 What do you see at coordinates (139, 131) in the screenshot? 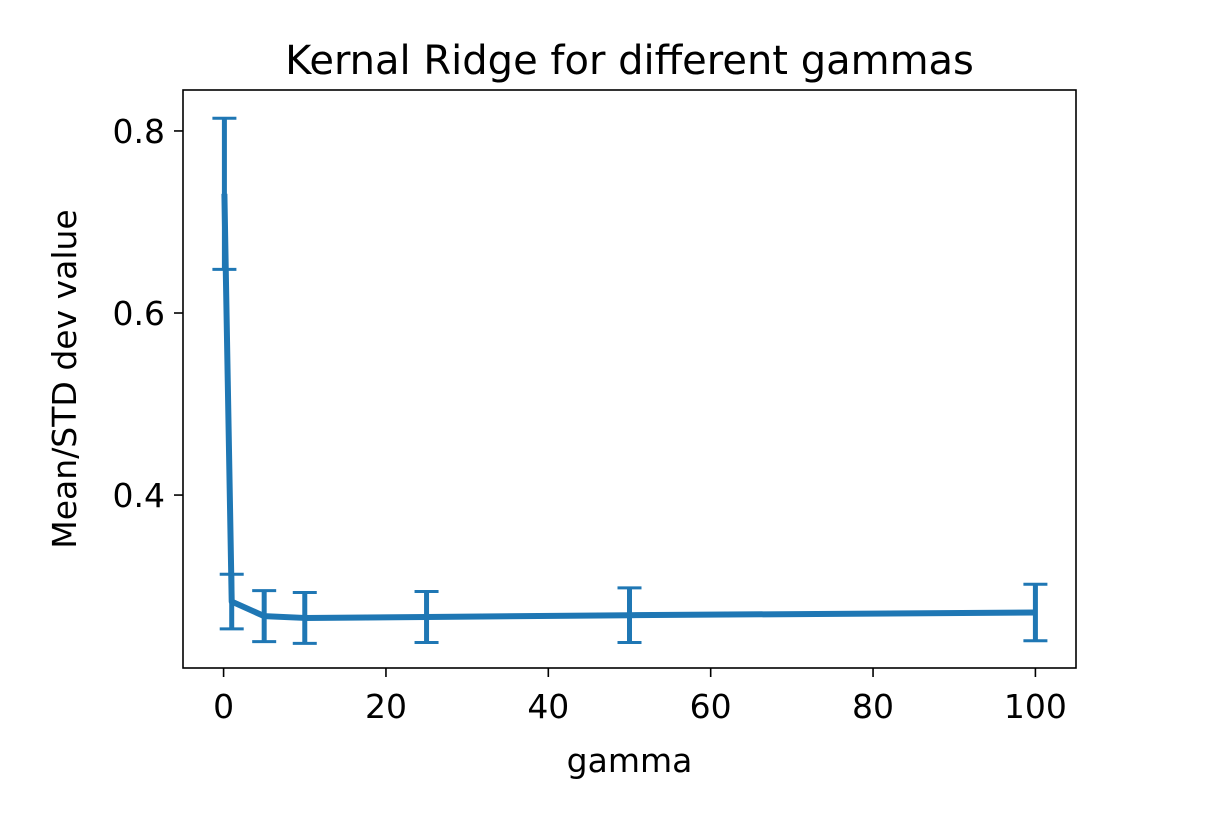
I see `y-tick-label: 0.8` at bounding box center [139, 131].